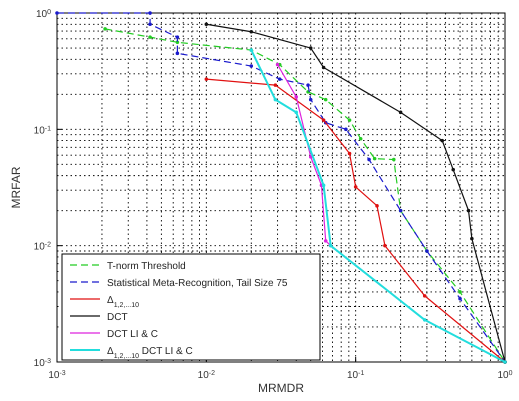  What do you see at coordinates (197, 283) in the screenshot?
I see `legend-label: Statistical Meta-Recognition, Tail Size 75` at bounding box center [197, 283].